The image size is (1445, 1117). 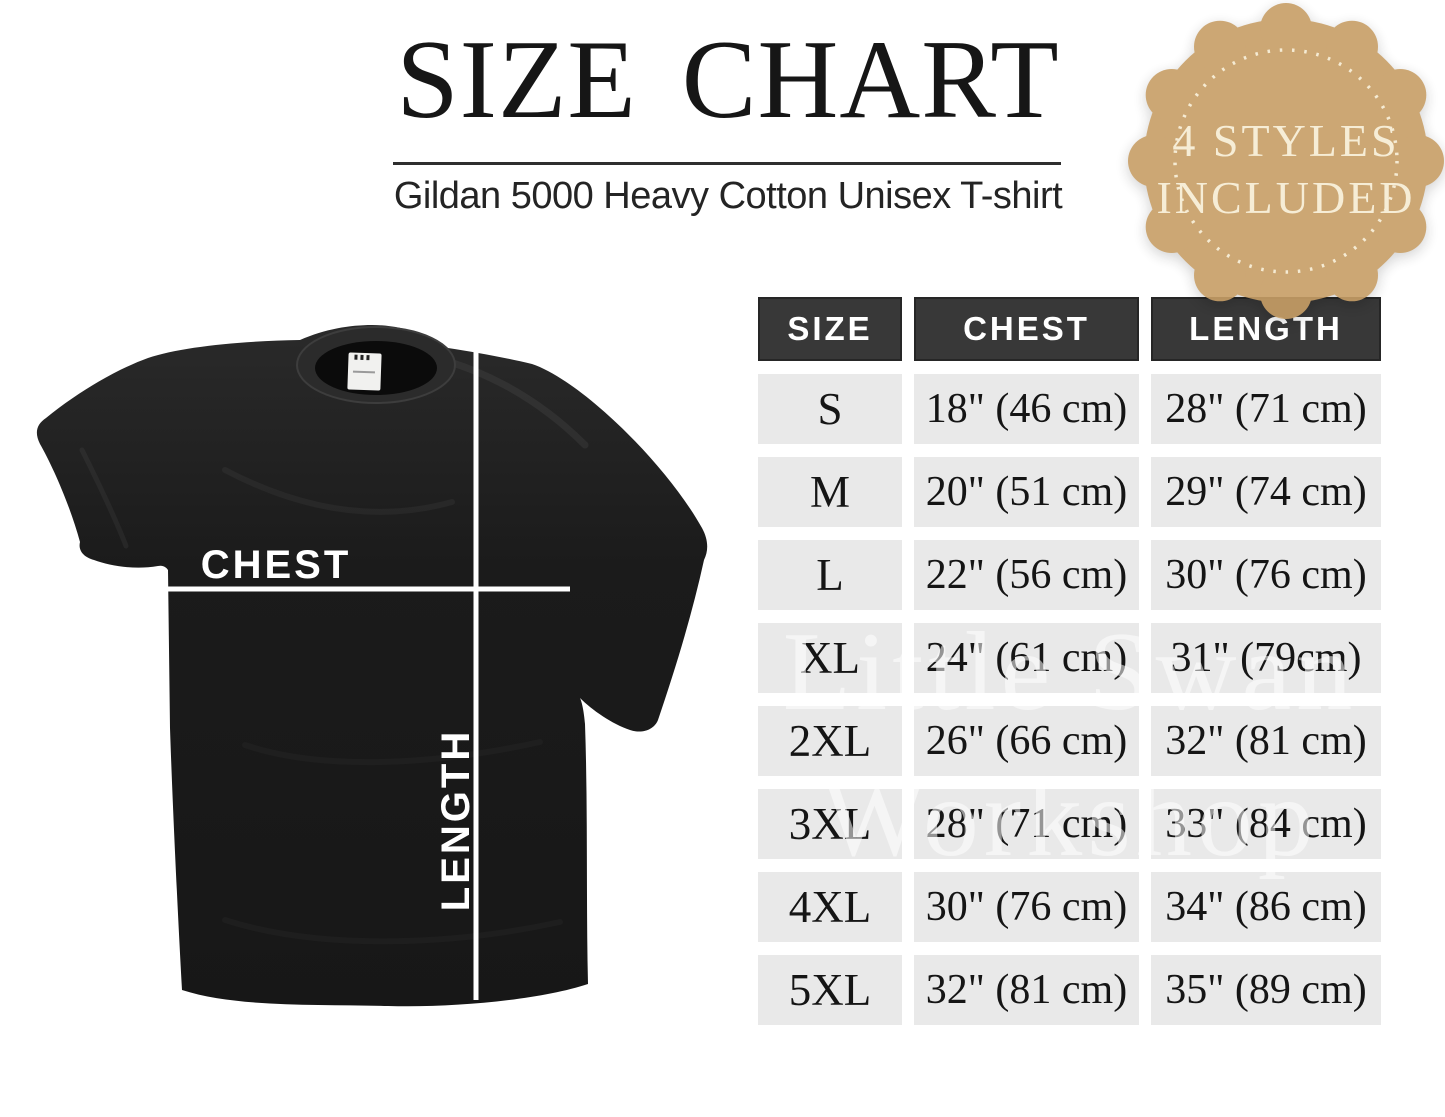 What do you see at coordinates (1266, 990) in the screenshot?
I see `cell-length: 35" (89 cm)` at bounding box center [1266, 990].